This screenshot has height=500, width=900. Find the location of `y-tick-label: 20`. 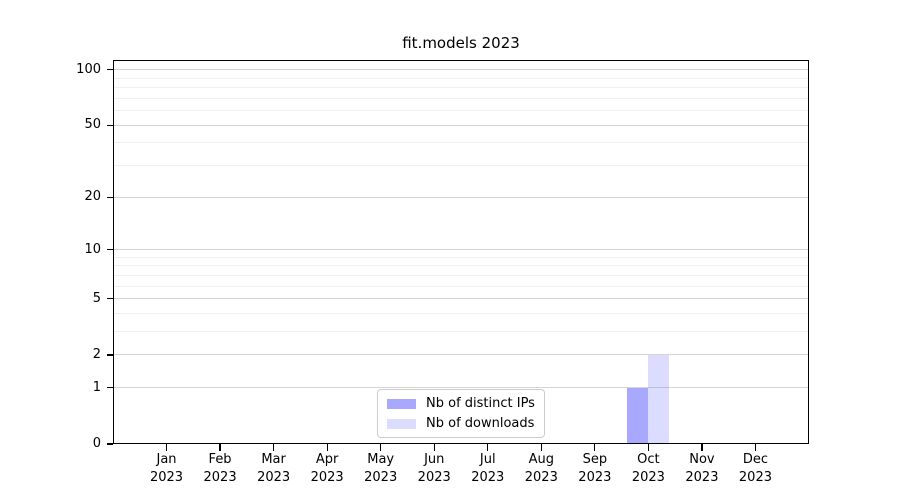

y-tick-label: 20 is located at coordinates (92, 197).